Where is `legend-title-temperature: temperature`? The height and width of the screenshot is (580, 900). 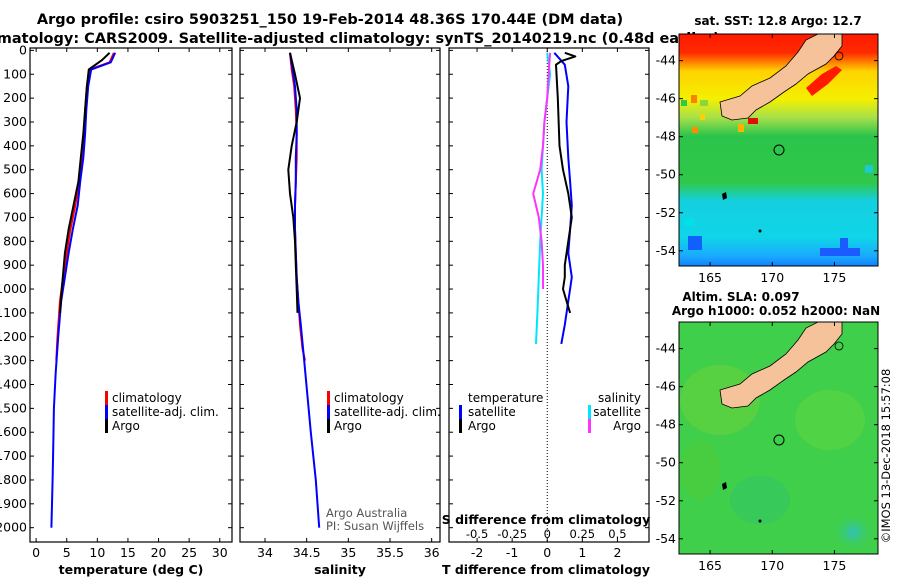 legend-title-temperature: temperature is located at coordinates (505, 398).